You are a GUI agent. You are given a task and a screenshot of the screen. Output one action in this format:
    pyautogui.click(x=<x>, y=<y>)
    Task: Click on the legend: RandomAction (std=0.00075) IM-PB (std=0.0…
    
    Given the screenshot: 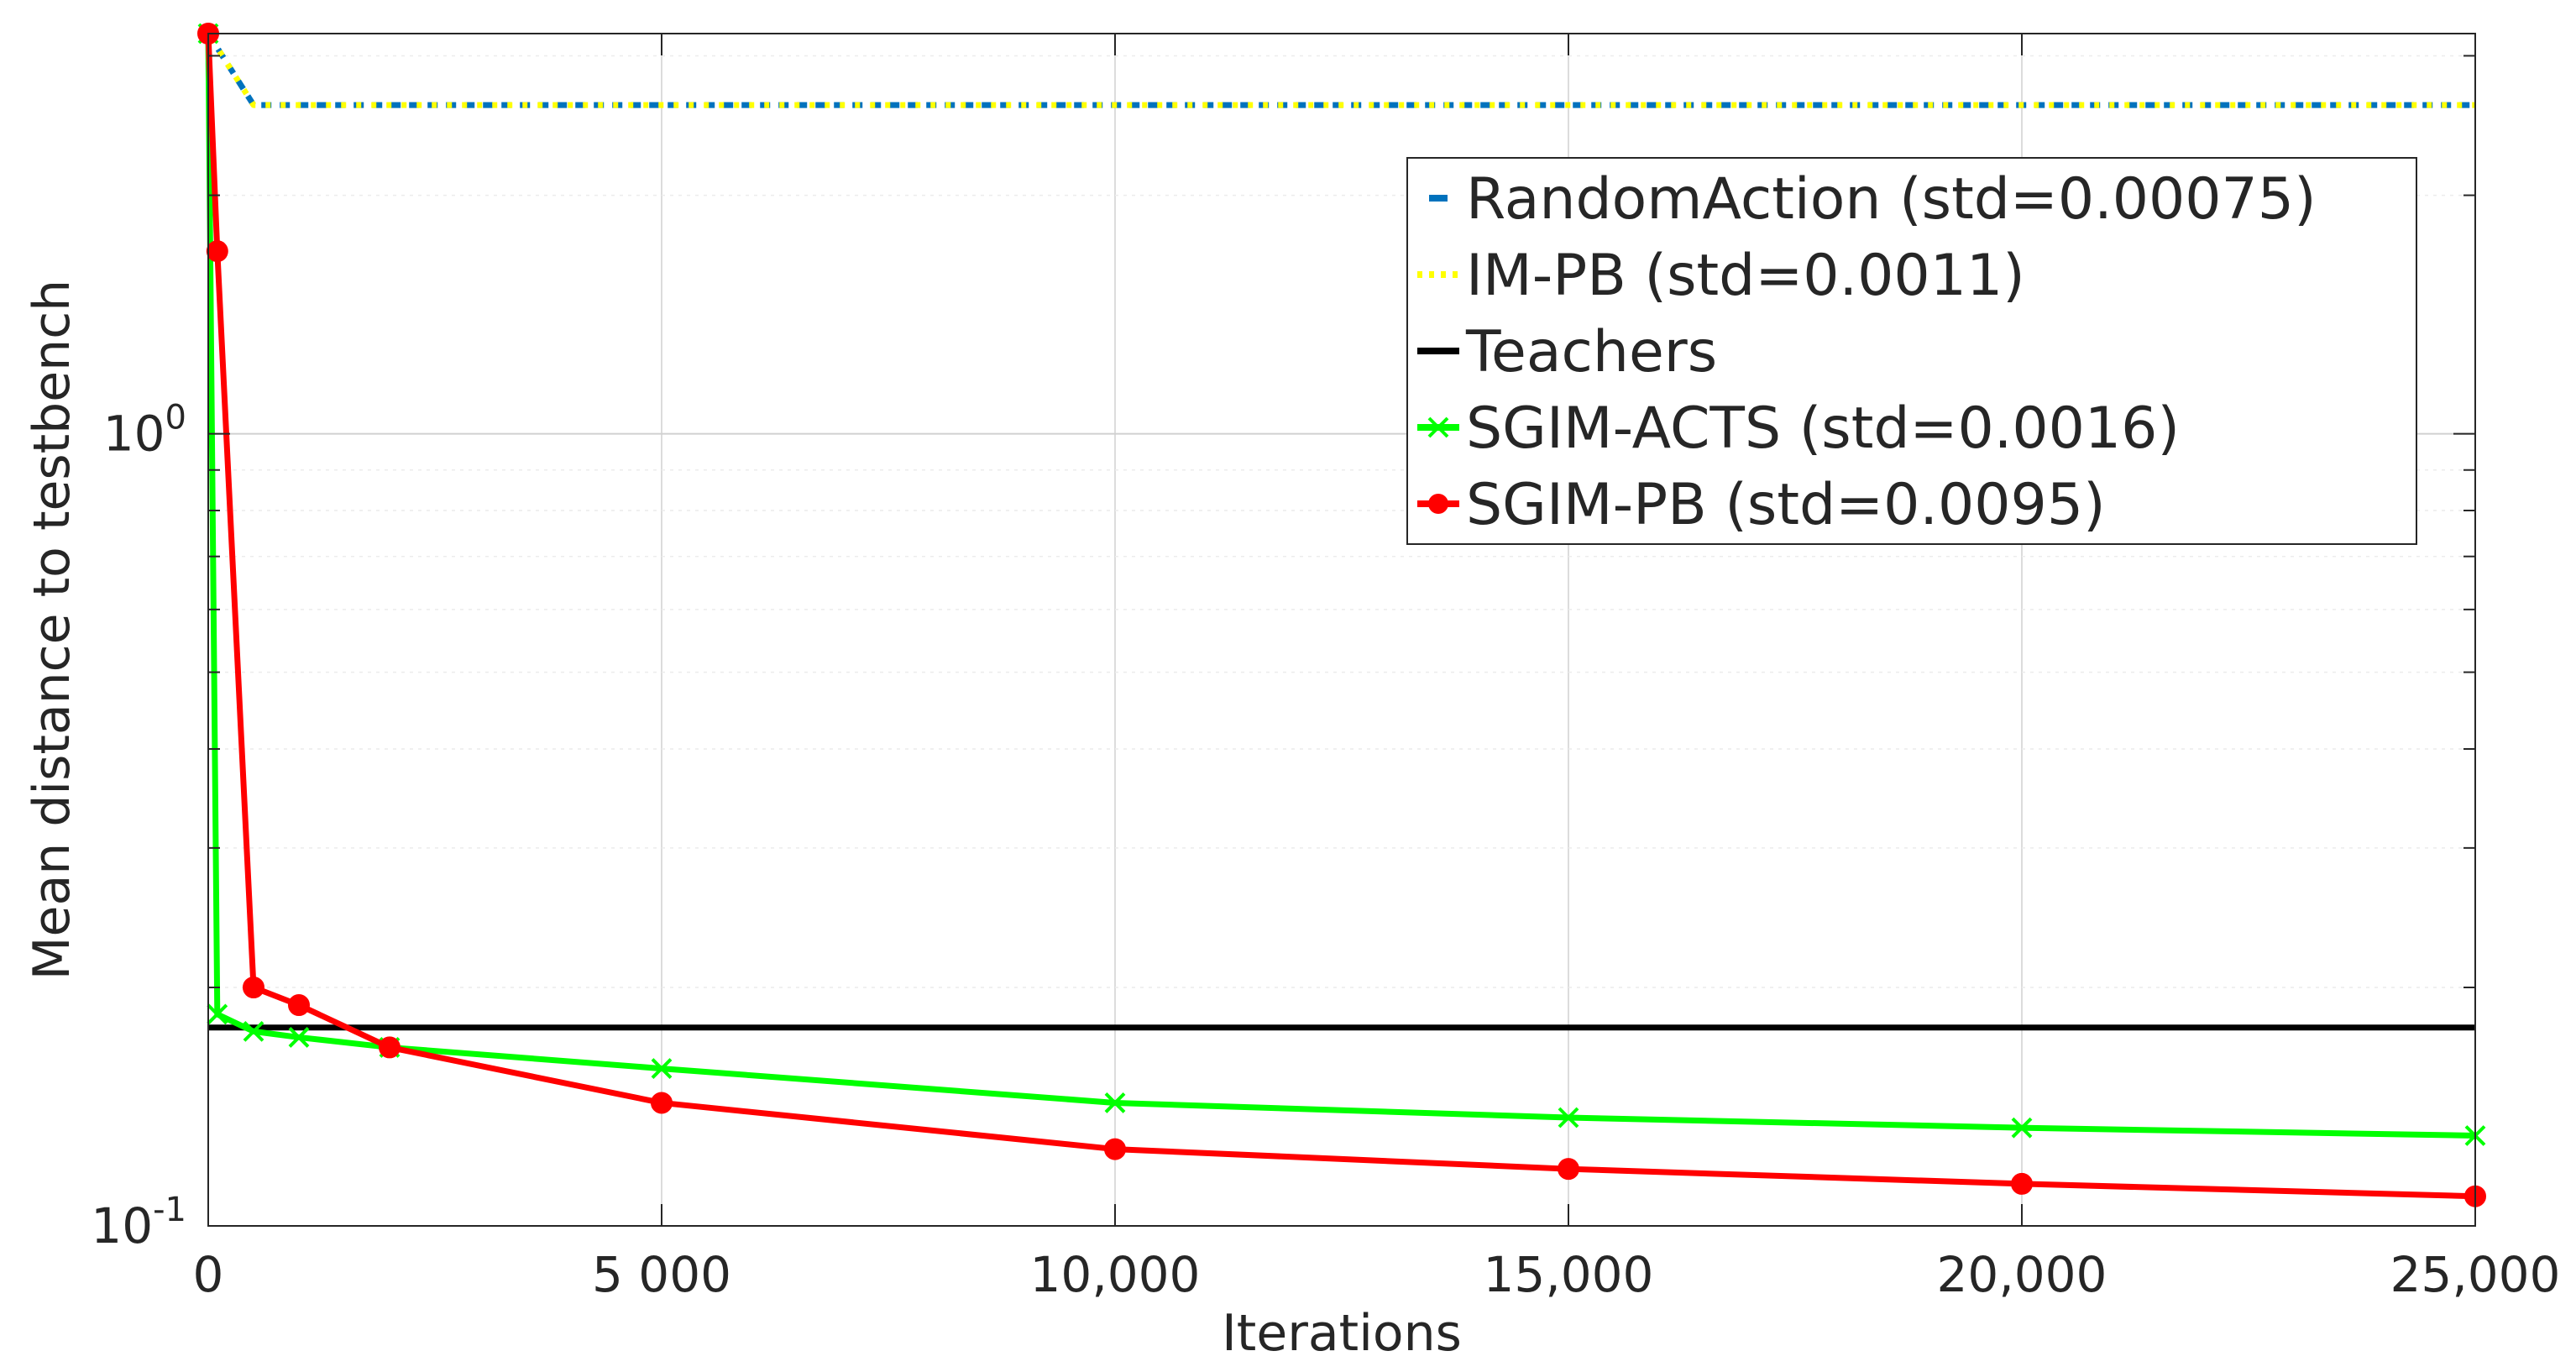 What is the action you would take?
    pyautogui.click(x=1912, y=351)
    